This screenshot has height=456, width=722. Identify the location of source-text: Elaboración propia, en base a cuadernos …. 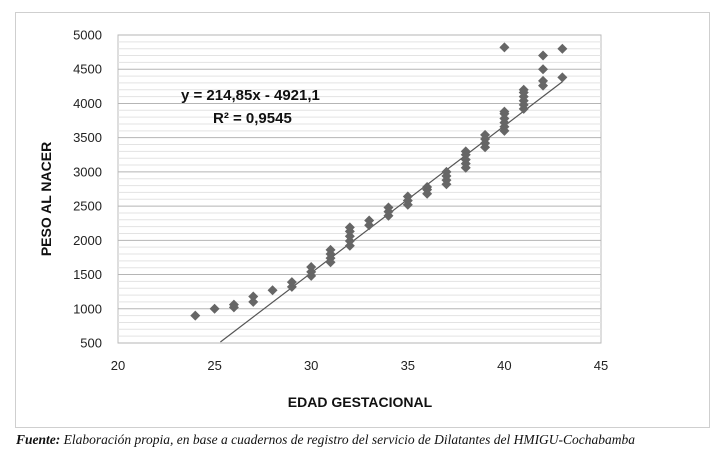
(348, 439).